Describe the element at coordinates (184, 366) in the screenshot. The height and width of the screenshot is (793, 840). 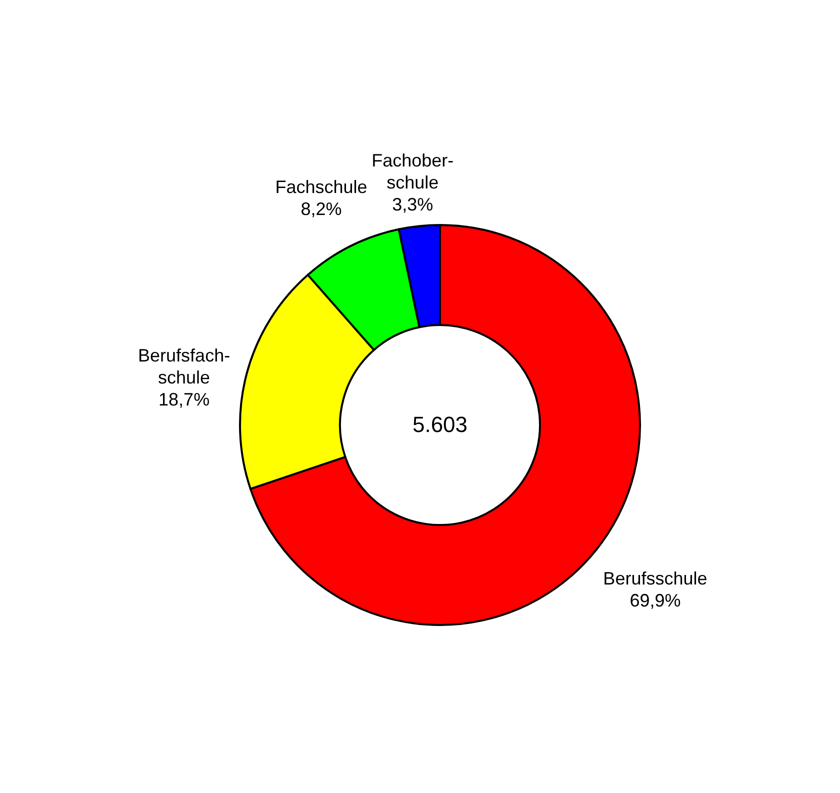
I see `slice-label: Berufsfach- schule` at that location.